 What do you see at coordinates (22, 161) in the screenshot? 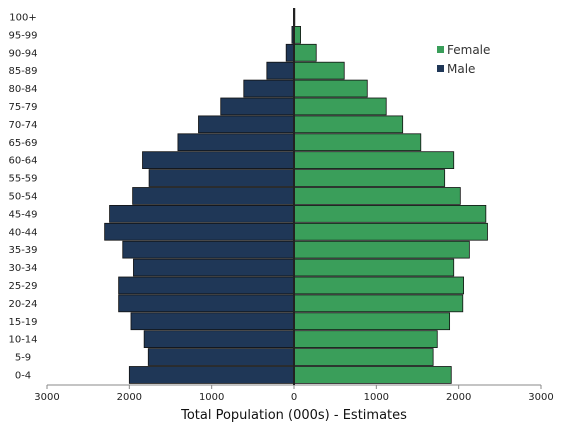
I see `age-label-60-64: 60-64` at bounding box center [22, 161].